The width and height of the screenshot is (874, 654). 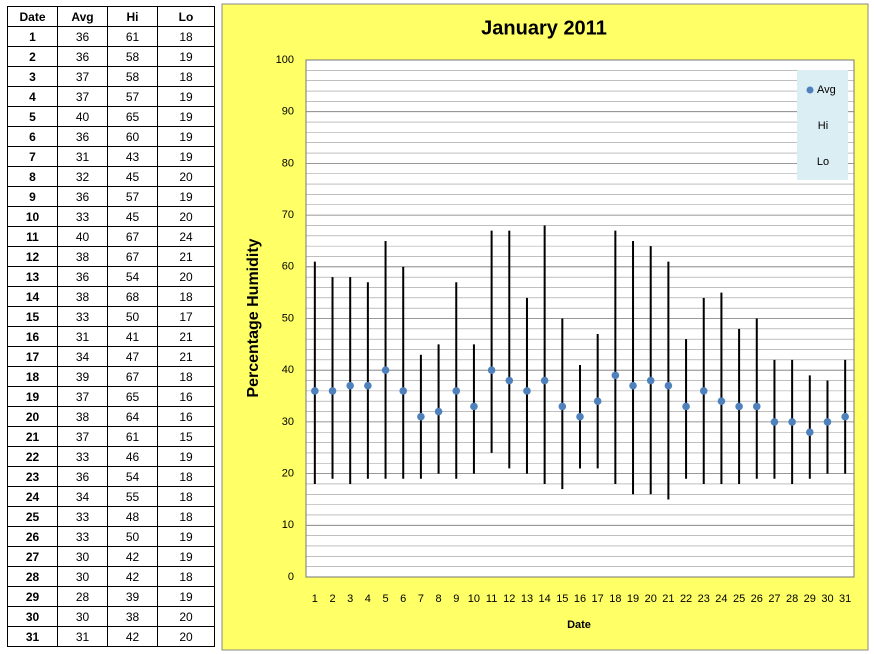 What do you see at coordinates (132, 416) in the screenshot?
I see `table-cell: 64` at bounding box center [132, 416].